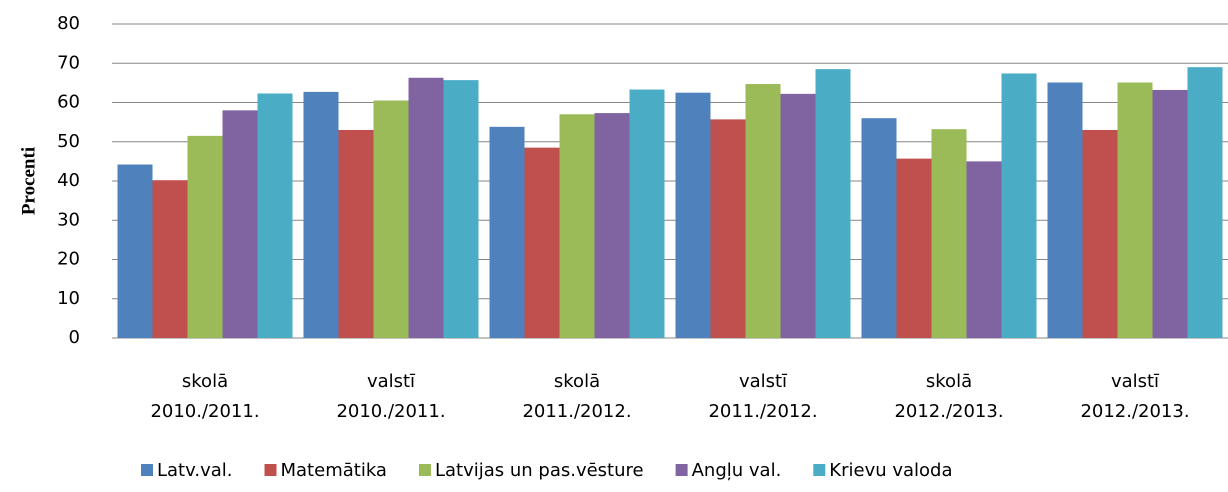  Describe the element at coordinates (334, 470) in the screenshot. I see `legend-label: Matemātika` at that location.